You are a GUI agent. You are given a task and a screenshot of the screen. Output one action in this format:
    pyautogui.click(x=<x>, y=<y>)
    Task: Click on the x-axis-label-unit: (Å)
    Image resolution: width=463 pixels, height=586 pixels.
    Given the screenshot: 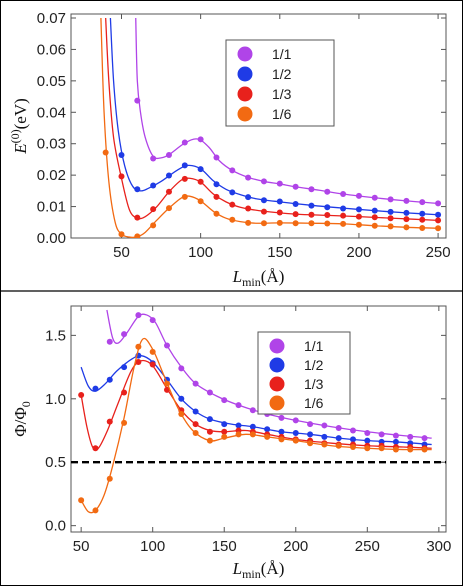 What is the action you would take?
    pyautogui.click(x=273, y=568)
    